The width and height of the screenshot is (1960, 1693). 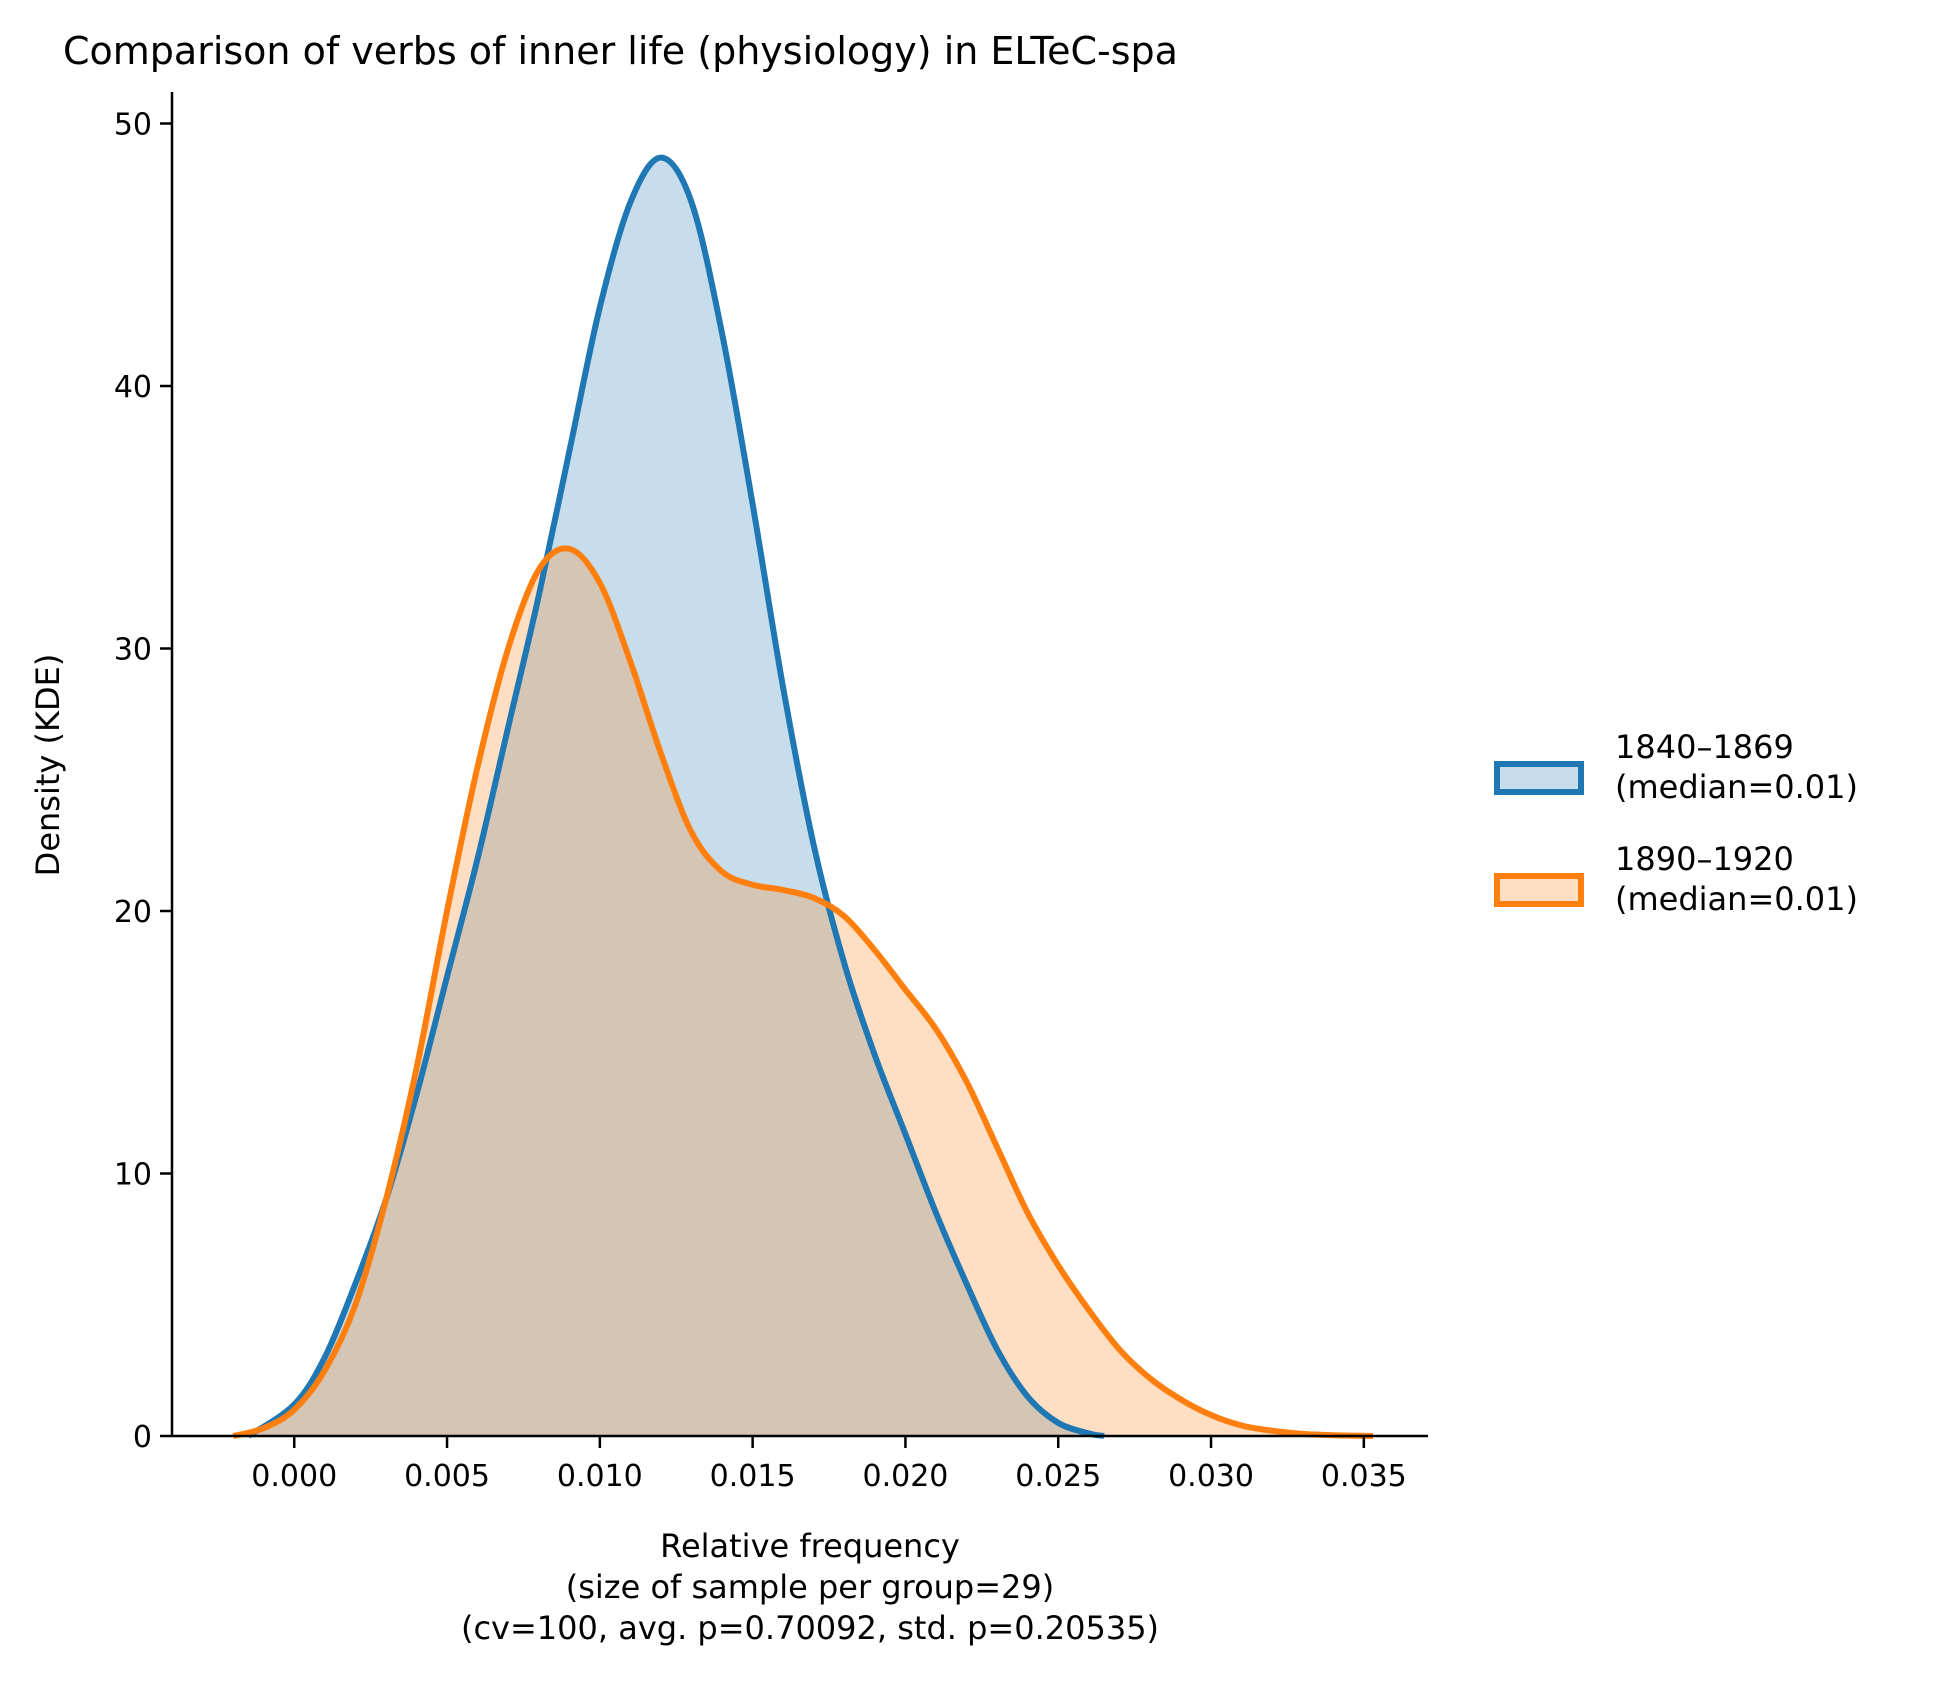 I want to click on x-tick-label: 0.035, so click(x=1364, y=1476).